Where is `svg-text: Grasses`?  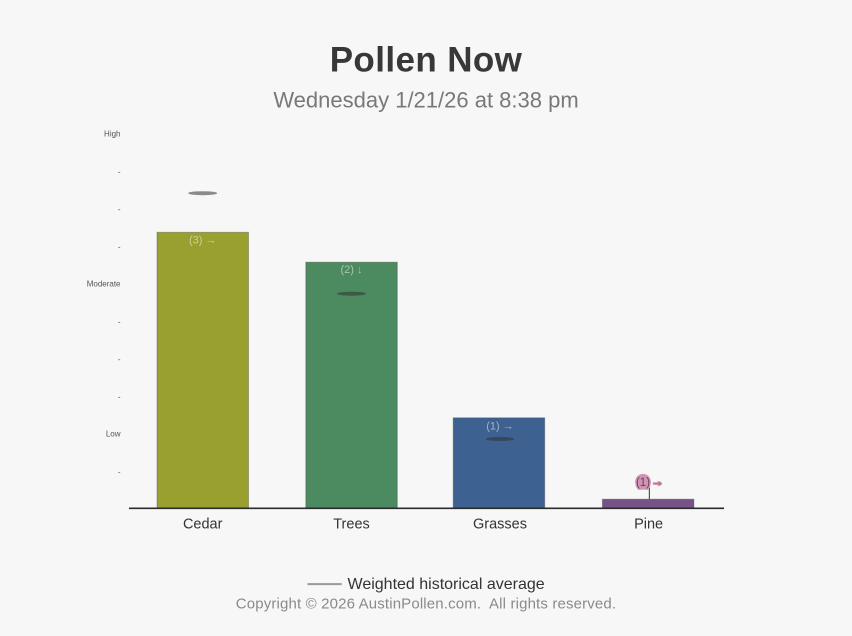
svg-text: Grasses is located at coordinates (500, 525).